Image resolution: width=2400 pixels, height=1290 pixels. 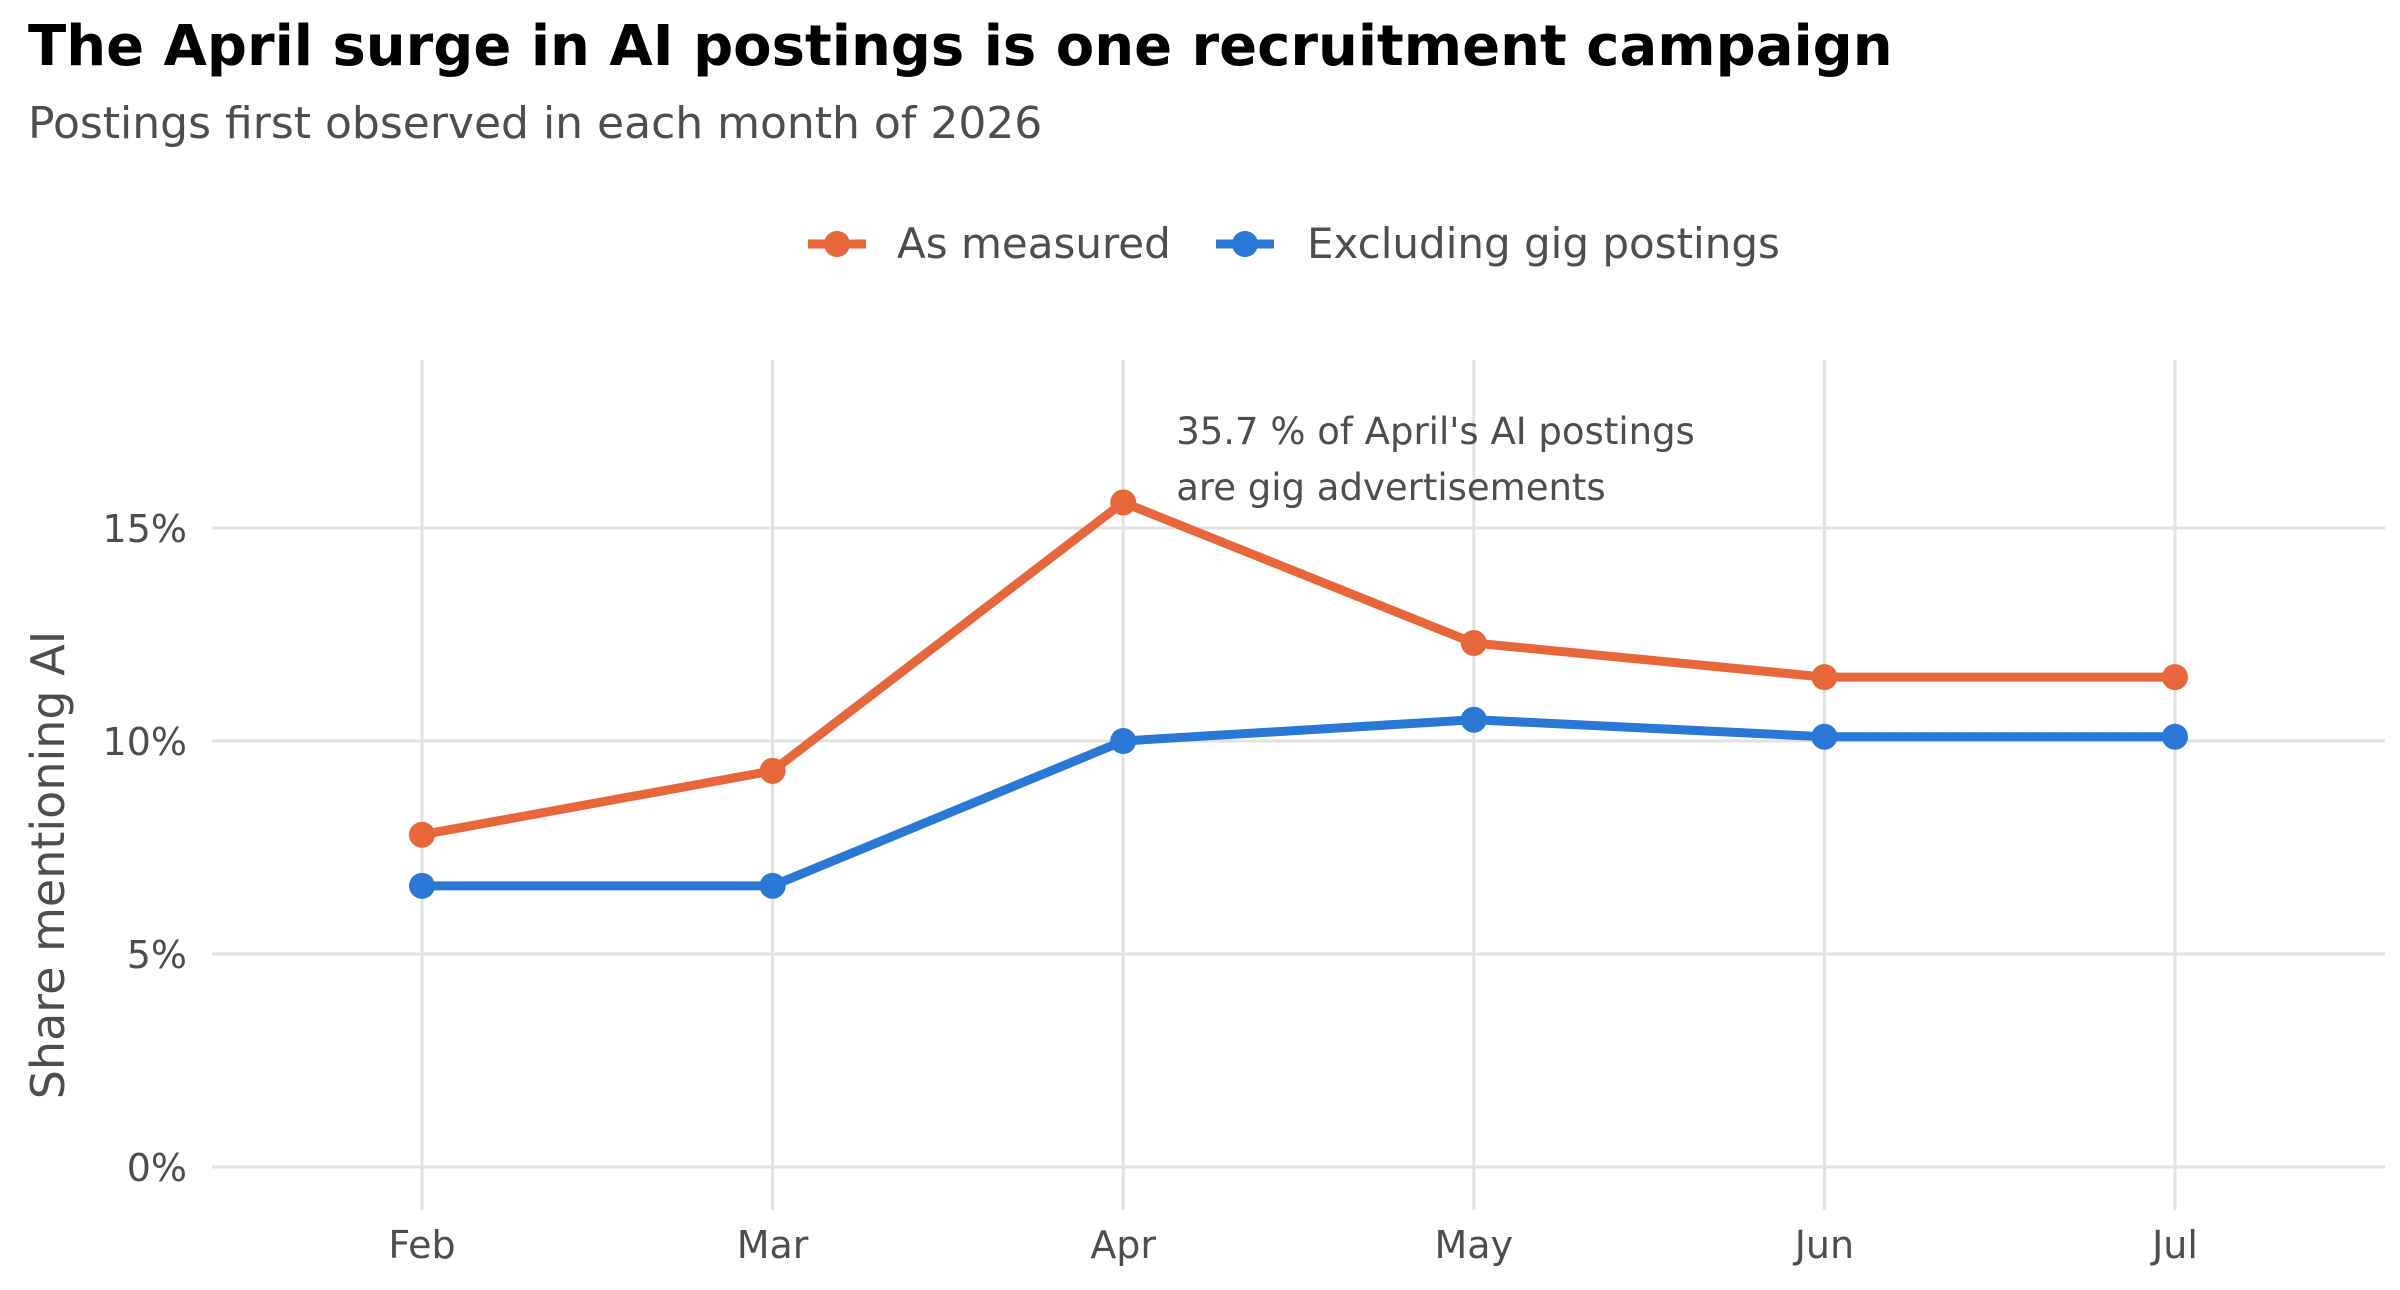 I want to click on data-point-as-measured-jun, so click(x=1824, y=677).